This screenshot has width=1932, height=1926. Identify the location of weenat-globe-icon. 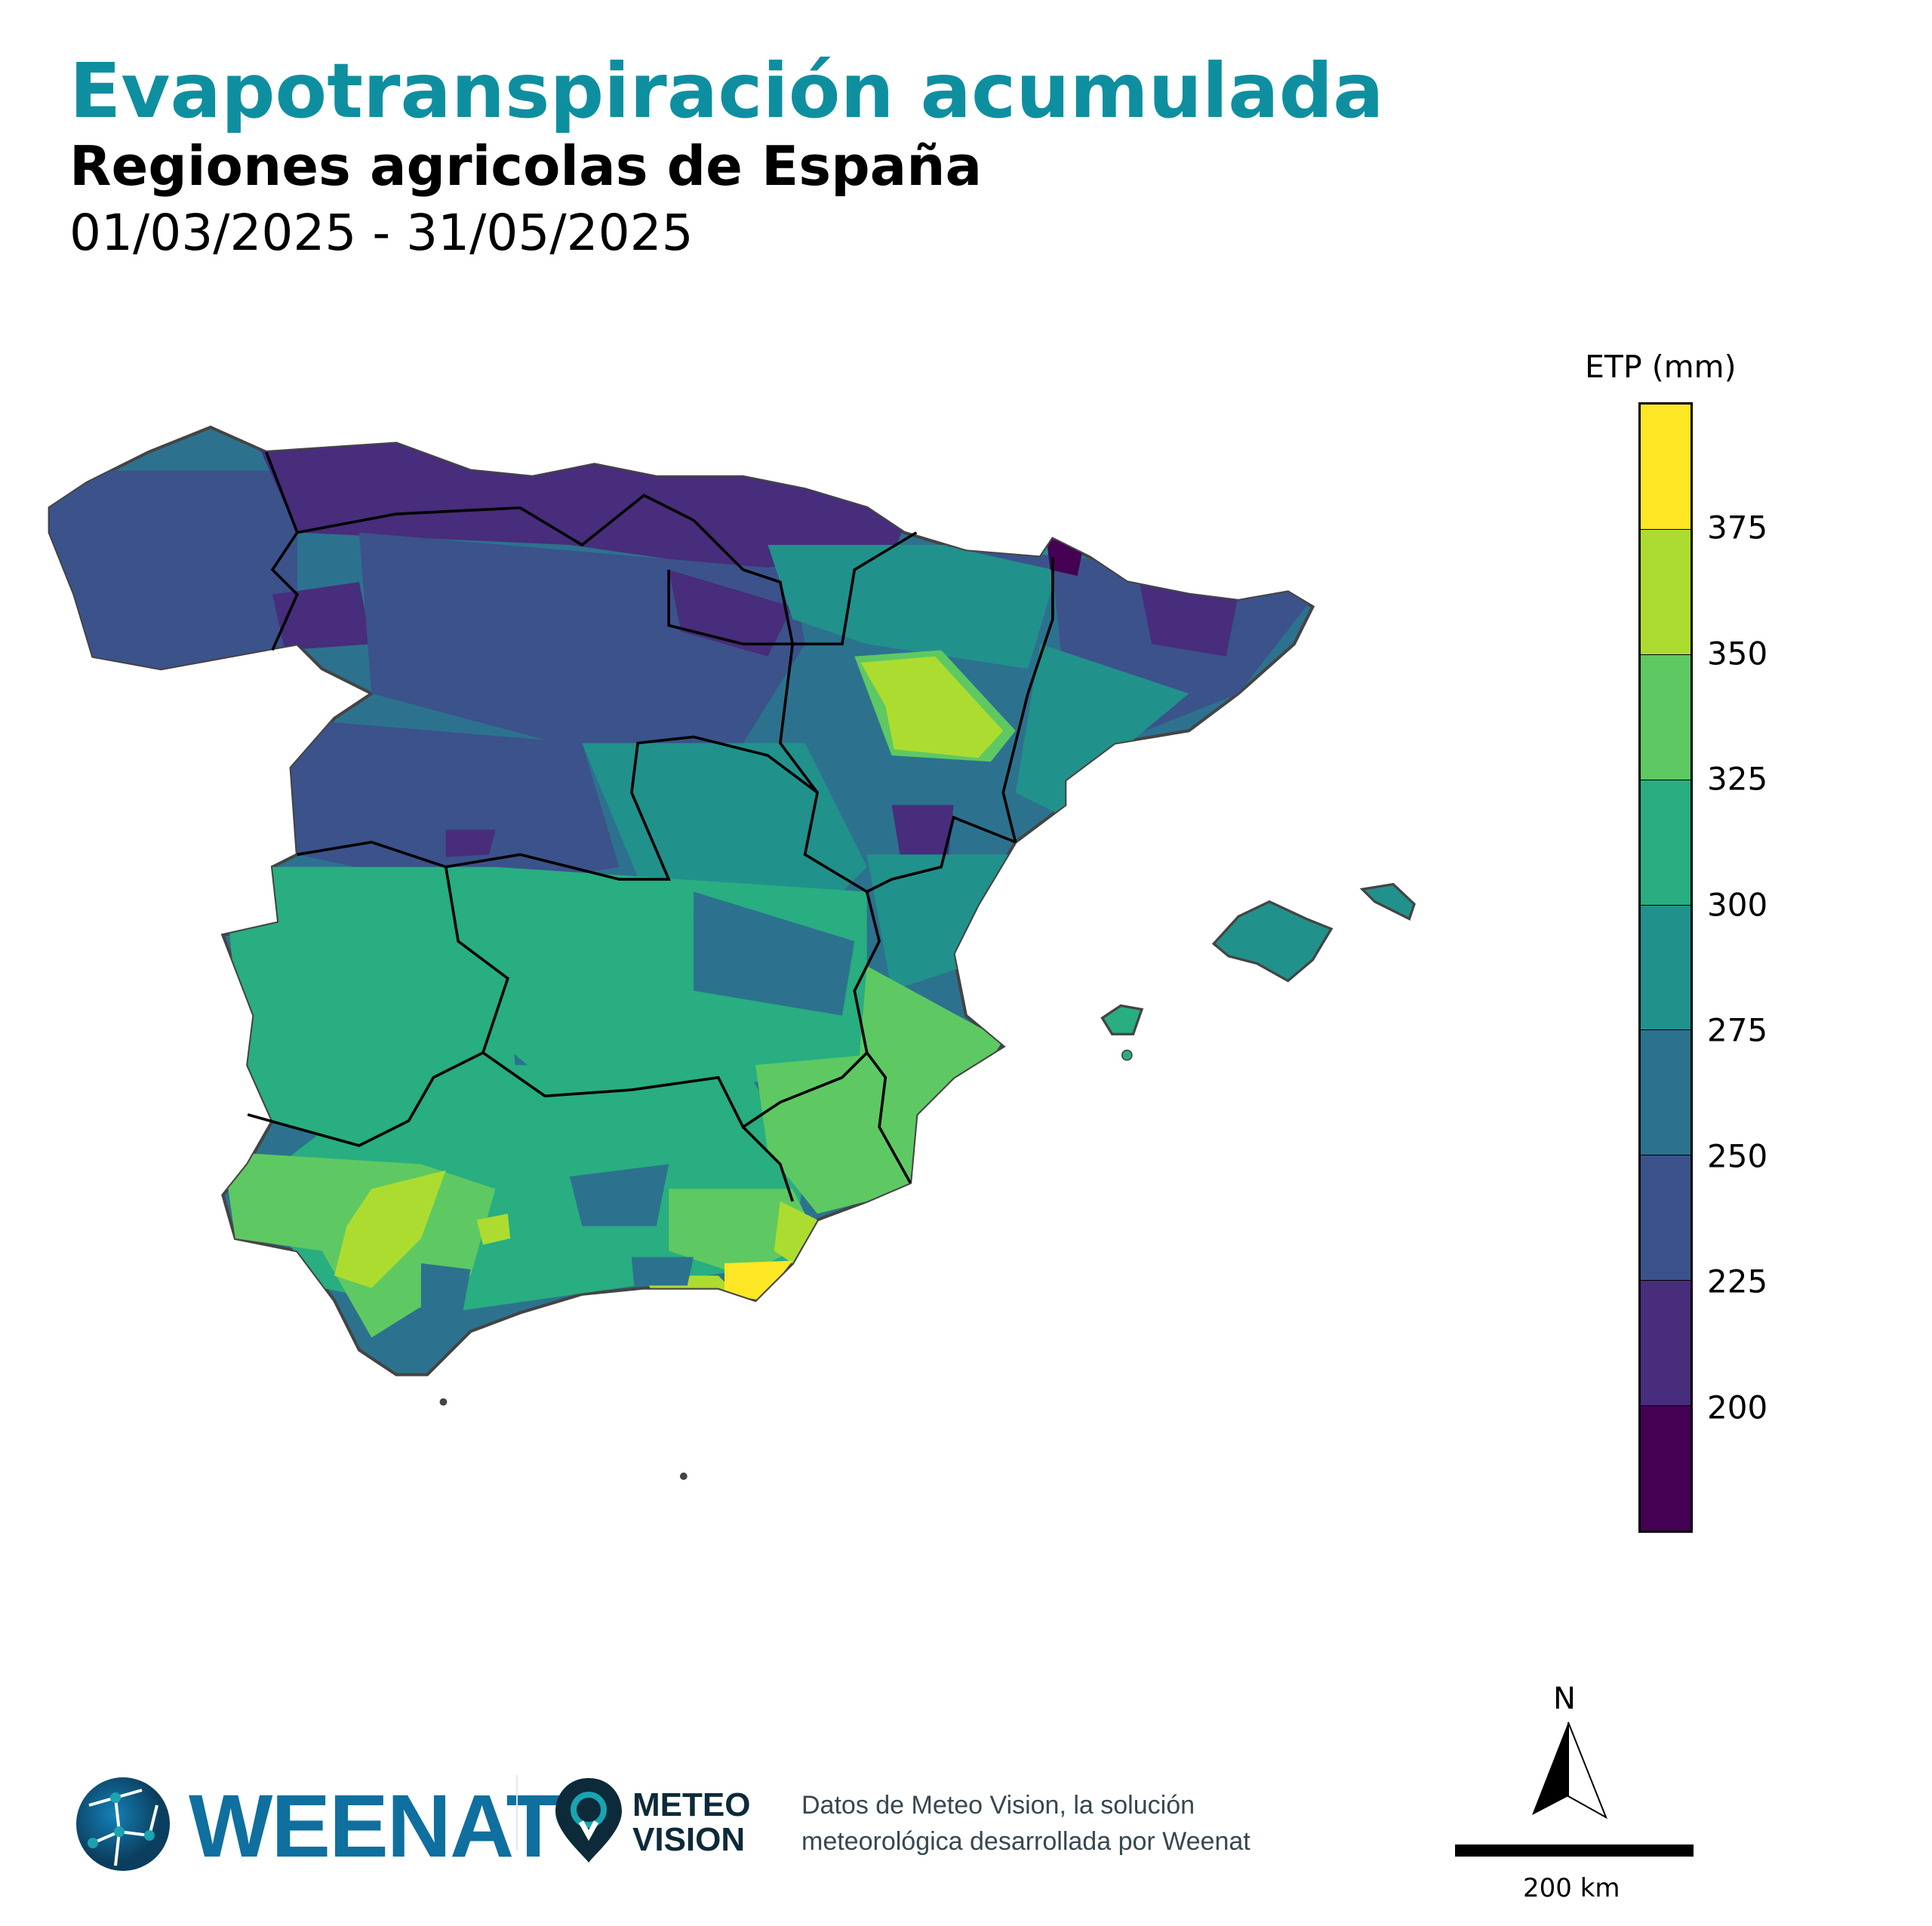
(123, 1824).